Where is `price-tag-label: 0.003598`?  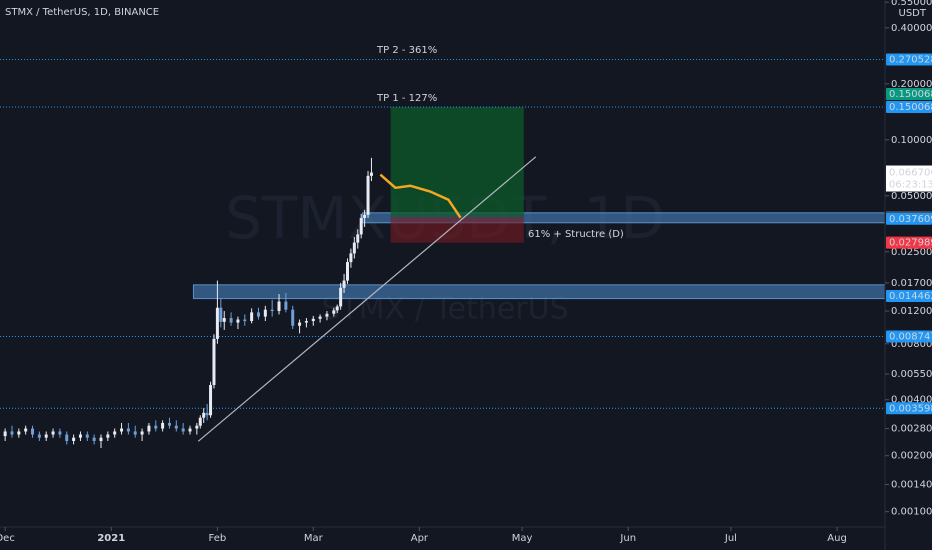
price-tag-label: 0.003598 is located at coordinates (910, 408).